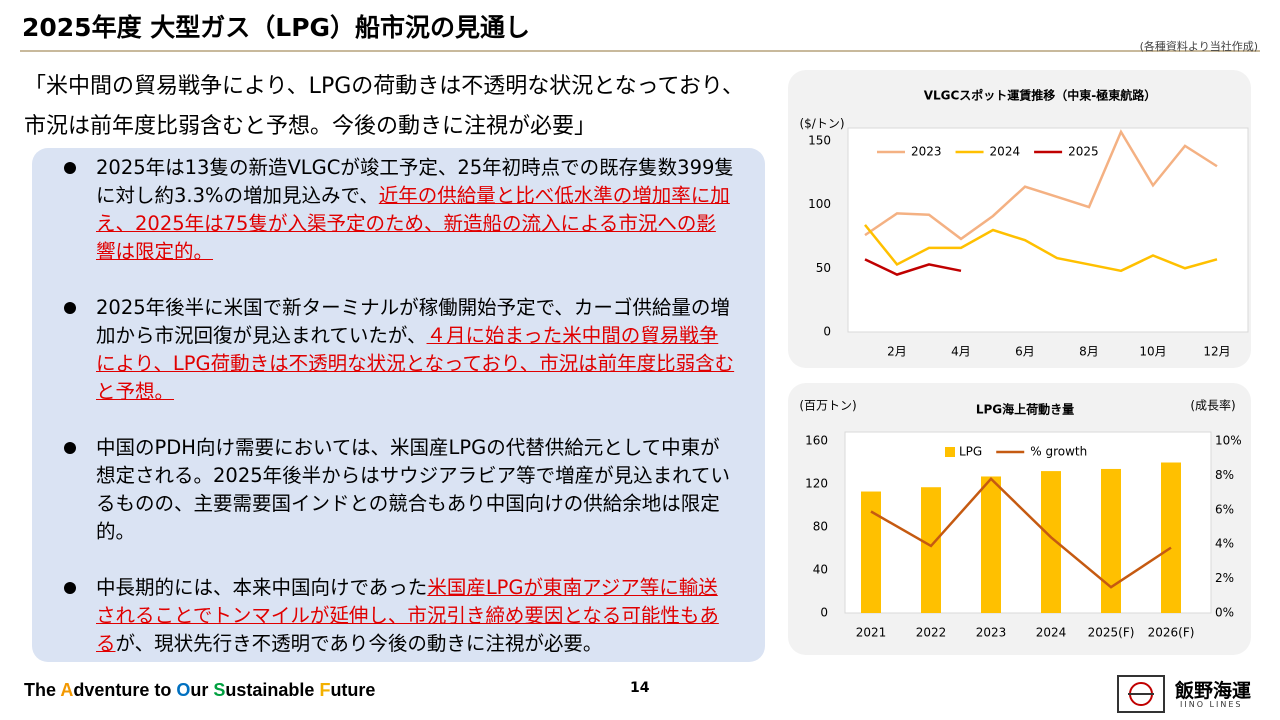 This screenshot has width=1280, height=720. Describe the element at coordinates (1083, 152) in the screenshot. I see `legend-label: 2025` at that location.